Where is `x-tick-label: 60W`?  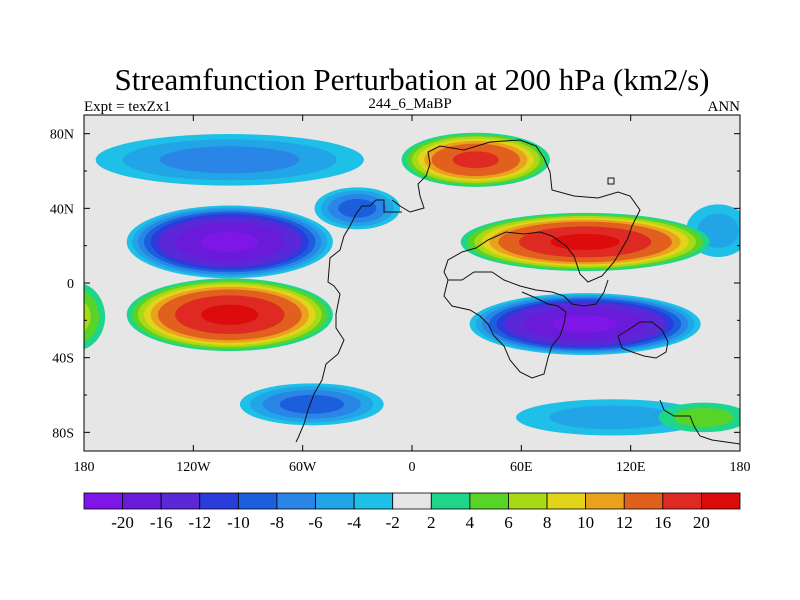 x-tick-label: 60W is located at coordinates (303, 467).